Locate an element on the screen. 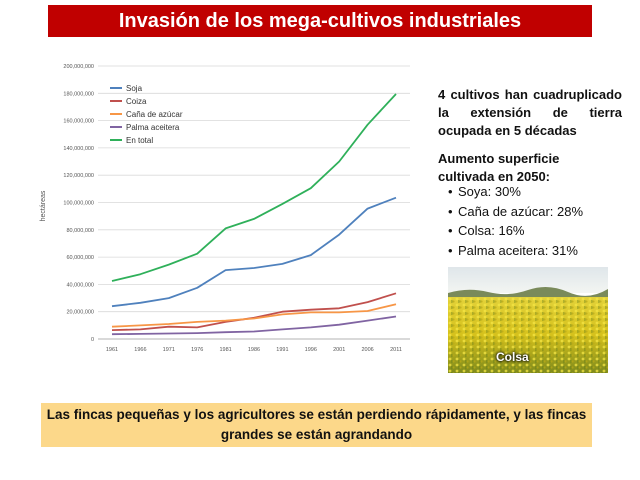 The image size is (640, 480). y-tick-label: 0 is located at coordinates (92, 340).